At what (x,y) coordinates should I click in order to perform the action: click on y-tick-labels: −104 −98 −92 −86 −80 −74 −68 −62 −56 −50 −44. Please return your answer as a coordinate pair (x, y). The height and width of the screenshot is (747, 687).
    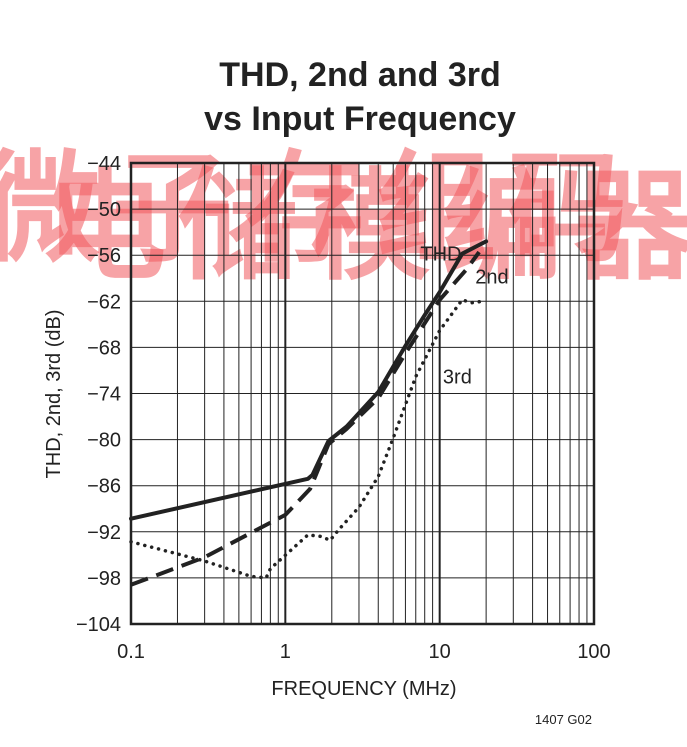
    Looking at the image, I should click on (98, 394).